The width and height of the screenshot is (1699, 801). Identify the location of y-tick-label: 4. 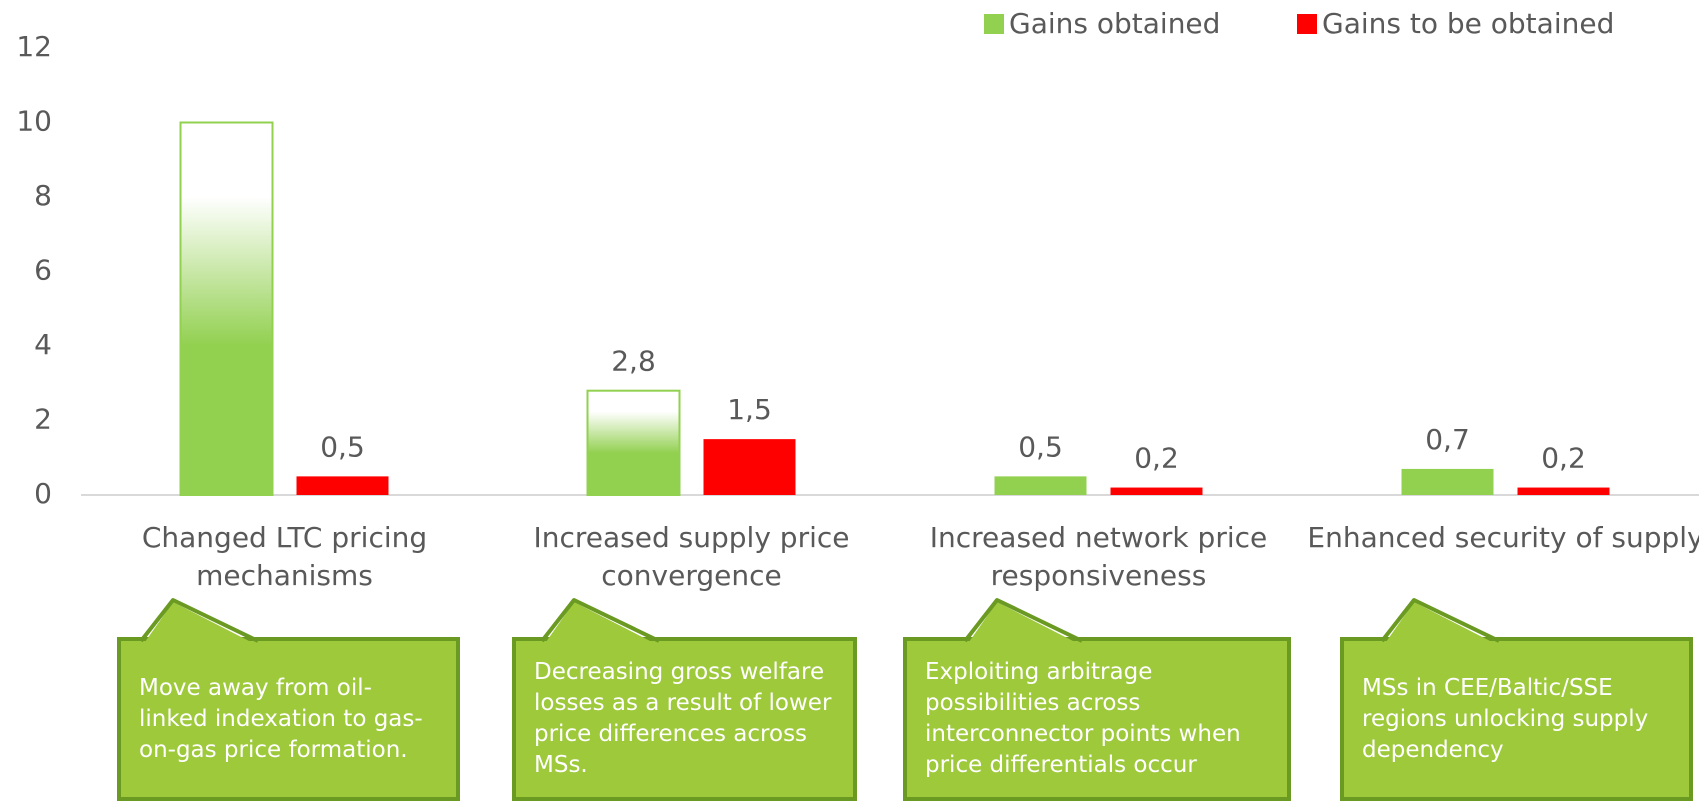
(43, 344).